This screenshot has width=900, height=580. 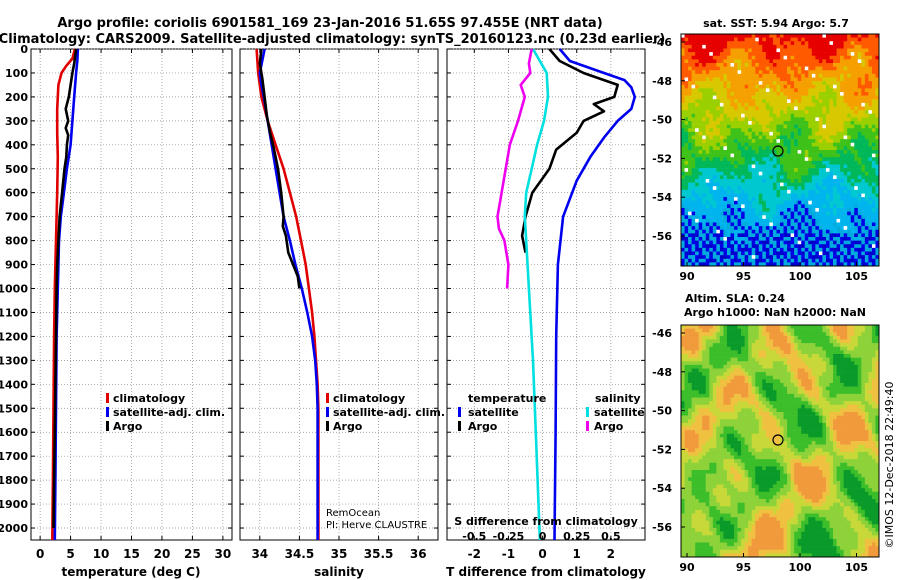 I want to click on t-difference-tick-labels: -2 -1 0 1 2, so click(x=541, y=554).